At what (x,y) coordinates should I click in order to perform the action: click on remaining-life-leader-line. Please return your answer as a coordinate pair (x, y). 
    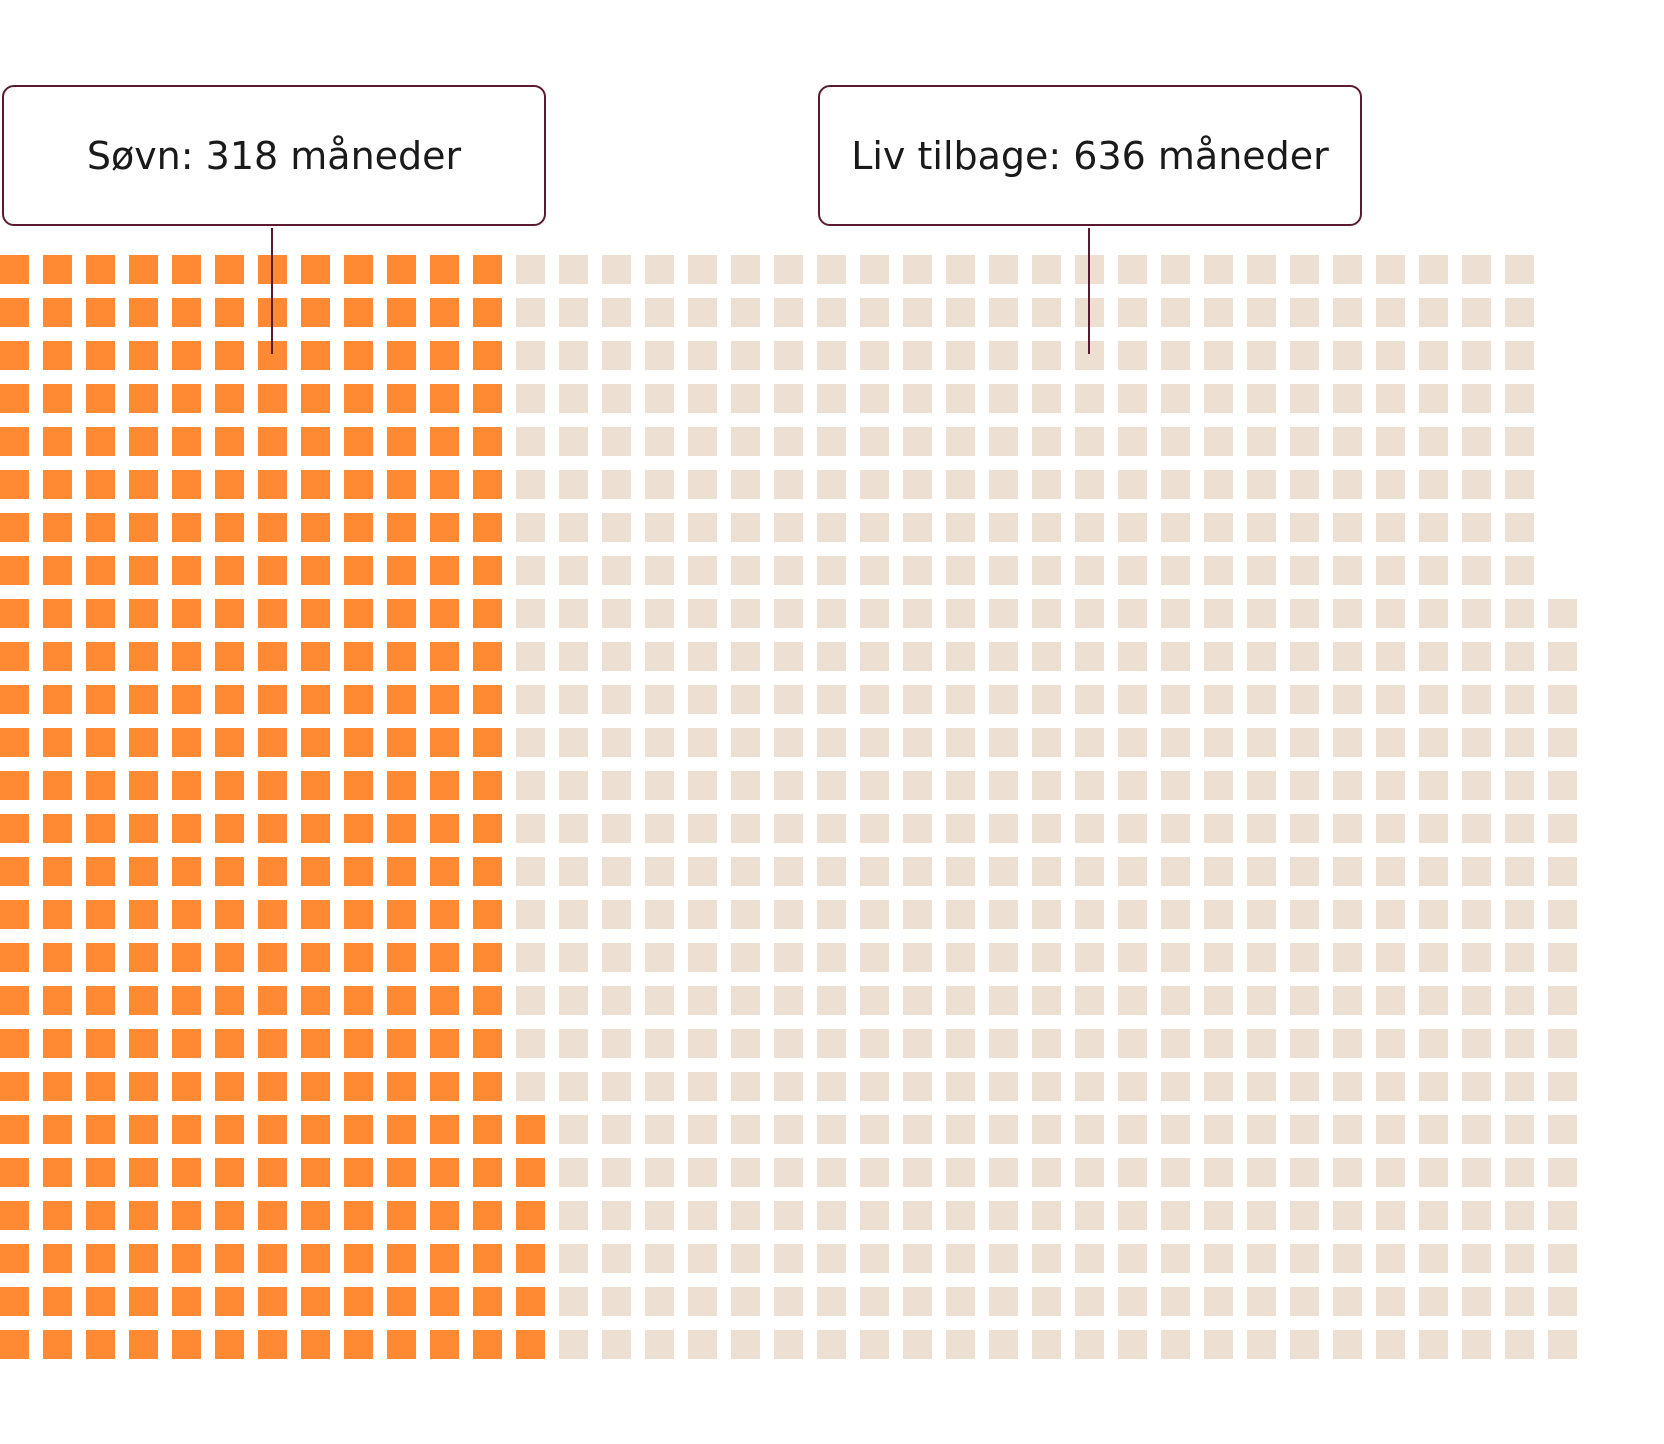
    Looking at the image, I should click on (1089, 291).